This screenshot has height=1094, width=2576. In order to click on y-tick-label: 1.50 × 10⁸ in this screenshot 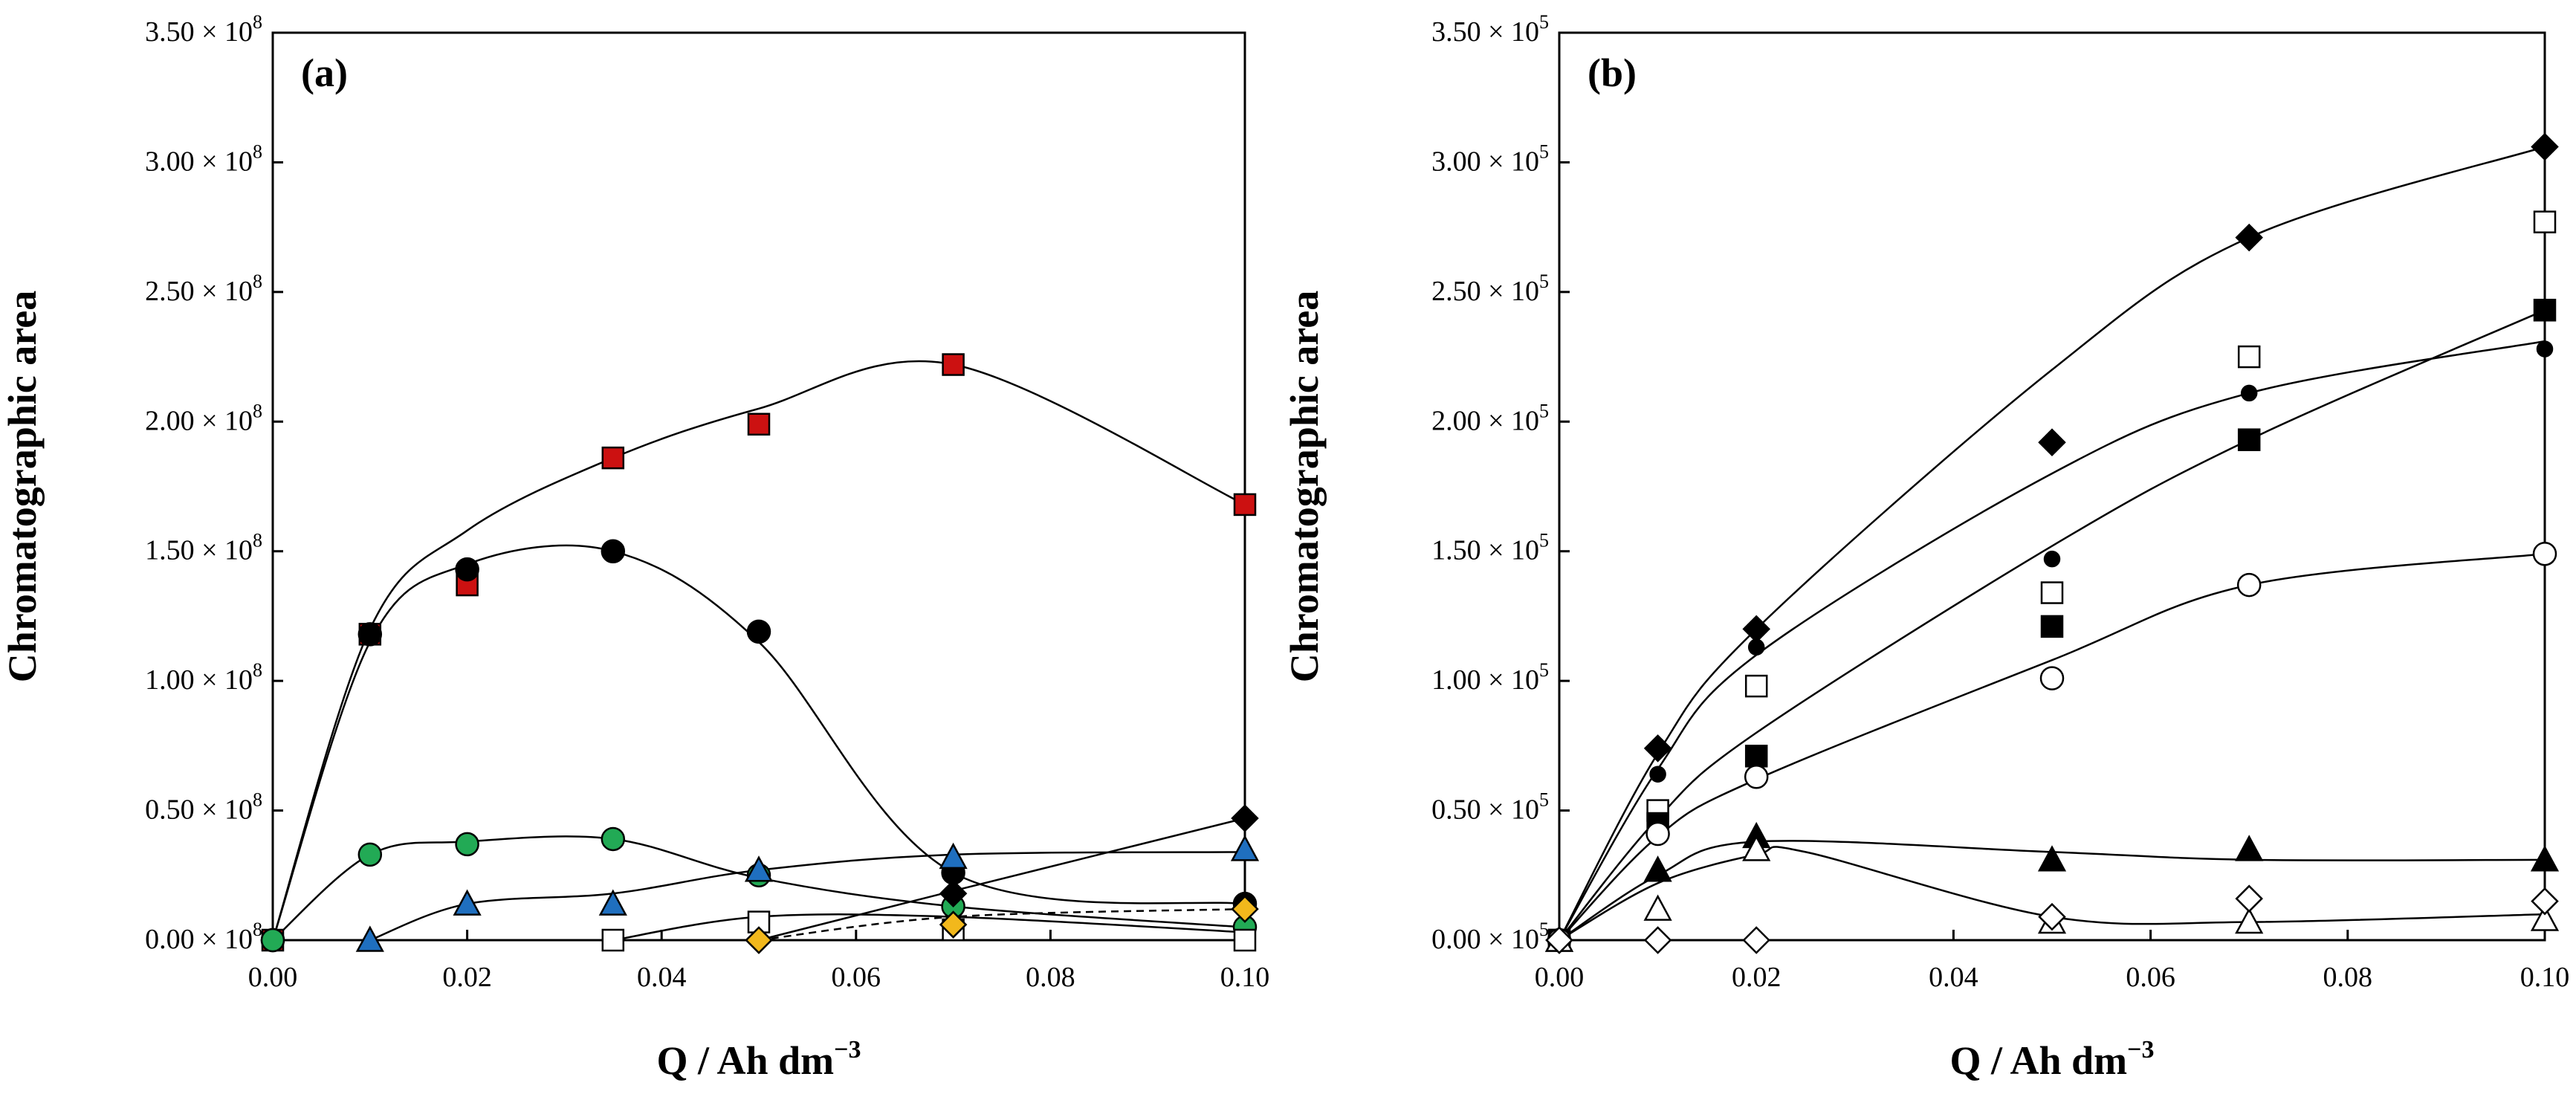, I will do `click(203, 548)`.